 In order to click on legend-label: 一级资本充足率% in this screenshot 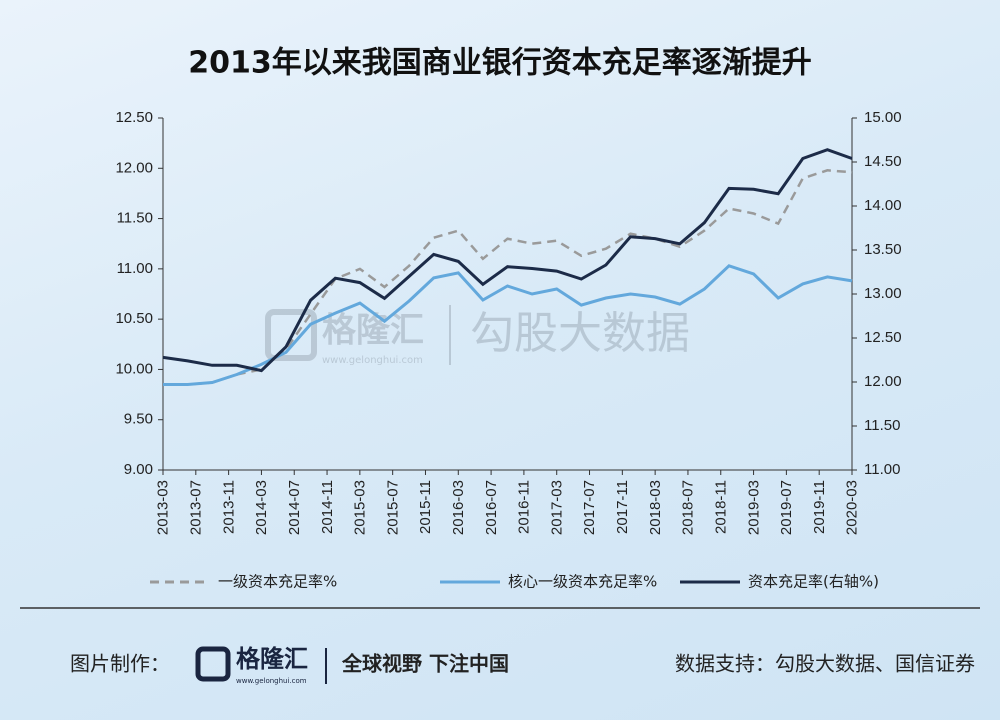, I will do `click(277, 582)`.